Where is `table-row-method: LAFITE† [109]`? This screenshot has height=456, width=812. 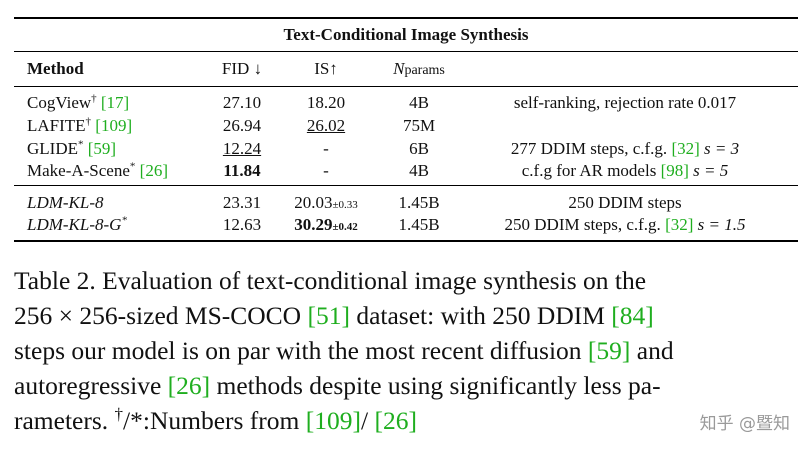
table-row-method: LAFITE† [109] is located at coordinates (79, 126).